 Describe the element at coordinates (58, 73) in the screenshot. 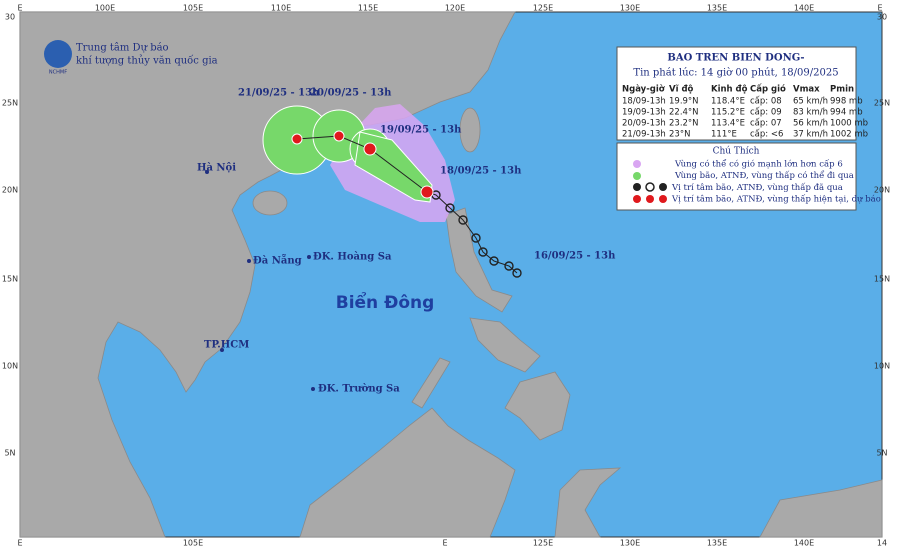

I see `logo-text: NCHMF` at that location.